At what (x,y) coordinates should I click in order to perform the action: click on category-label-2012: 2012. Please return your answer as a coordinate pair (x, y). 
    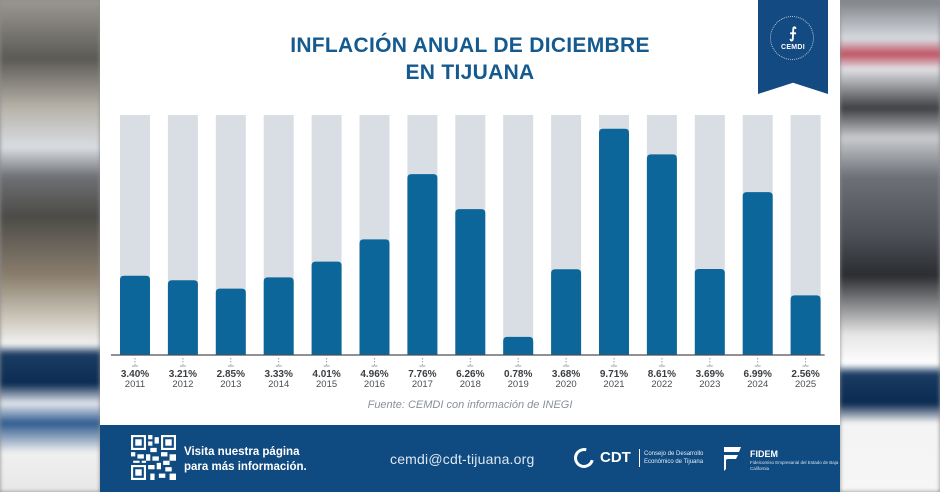
    Looking at the image, I should click on (182, 384).